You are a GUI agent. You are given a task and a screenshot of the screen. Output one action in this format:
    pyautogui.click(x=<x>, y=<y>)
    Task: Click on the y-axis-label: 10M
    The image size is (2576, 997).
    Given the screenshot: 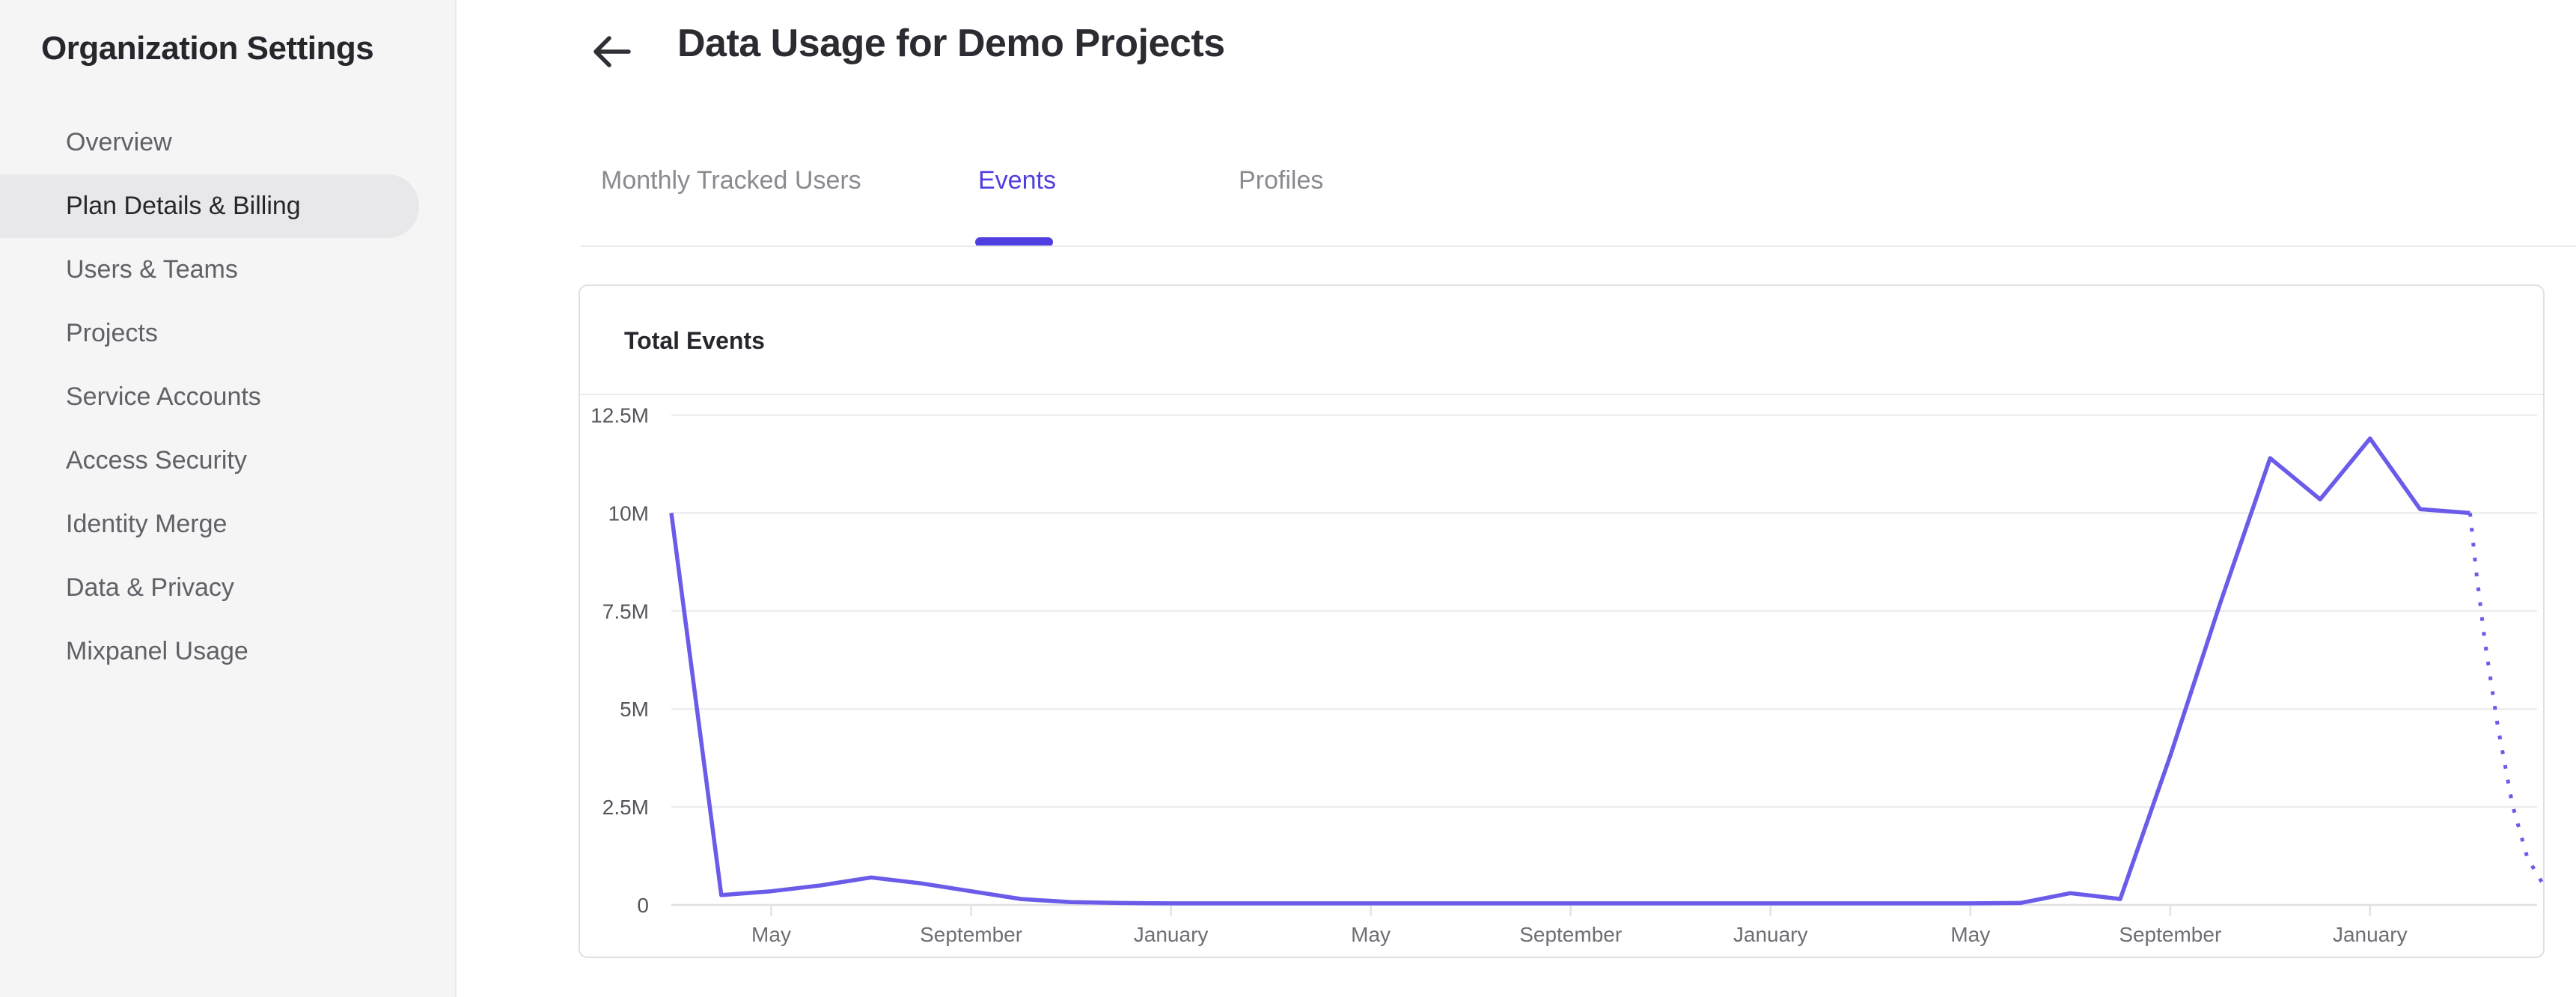 What is the action you would take?
    pyautogui.click(x=628, y=513)
    